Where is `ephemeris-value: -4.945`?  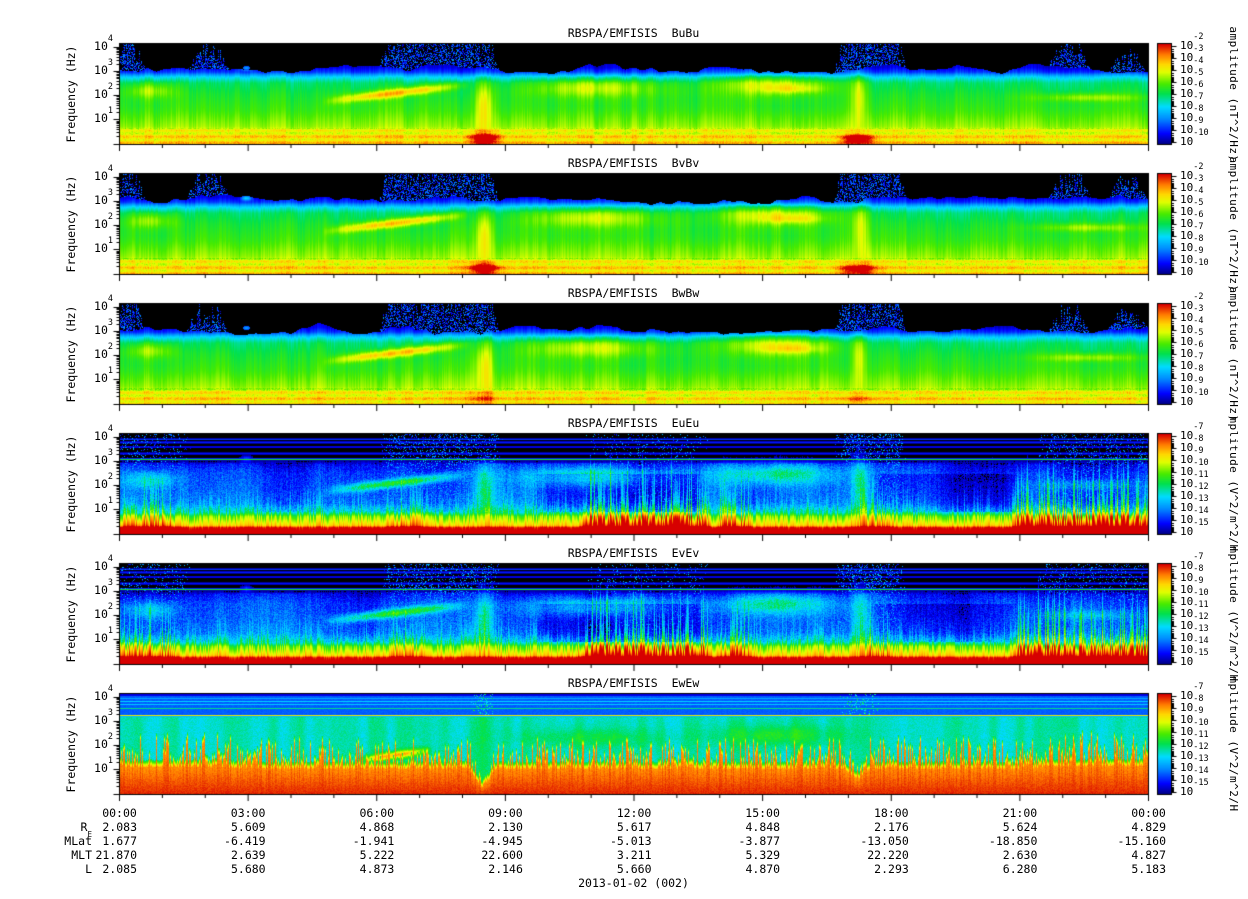 ephemeris-value: -4.945 is located at coordinates (502, 841).